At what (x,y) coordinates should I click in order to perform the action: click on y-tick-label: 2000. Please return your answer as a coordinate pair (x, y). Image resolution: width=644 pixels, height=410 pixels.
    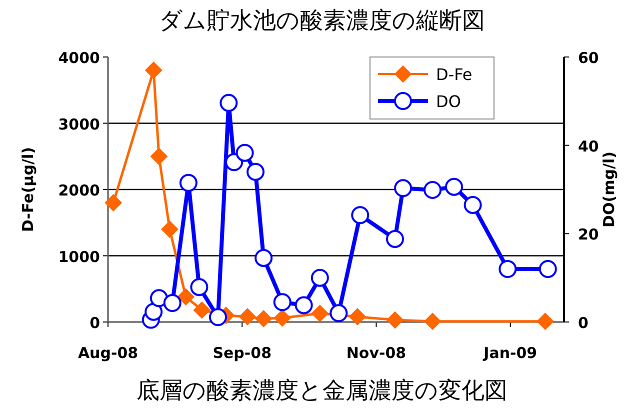
    Looking at the image, I should click on (79, 191).